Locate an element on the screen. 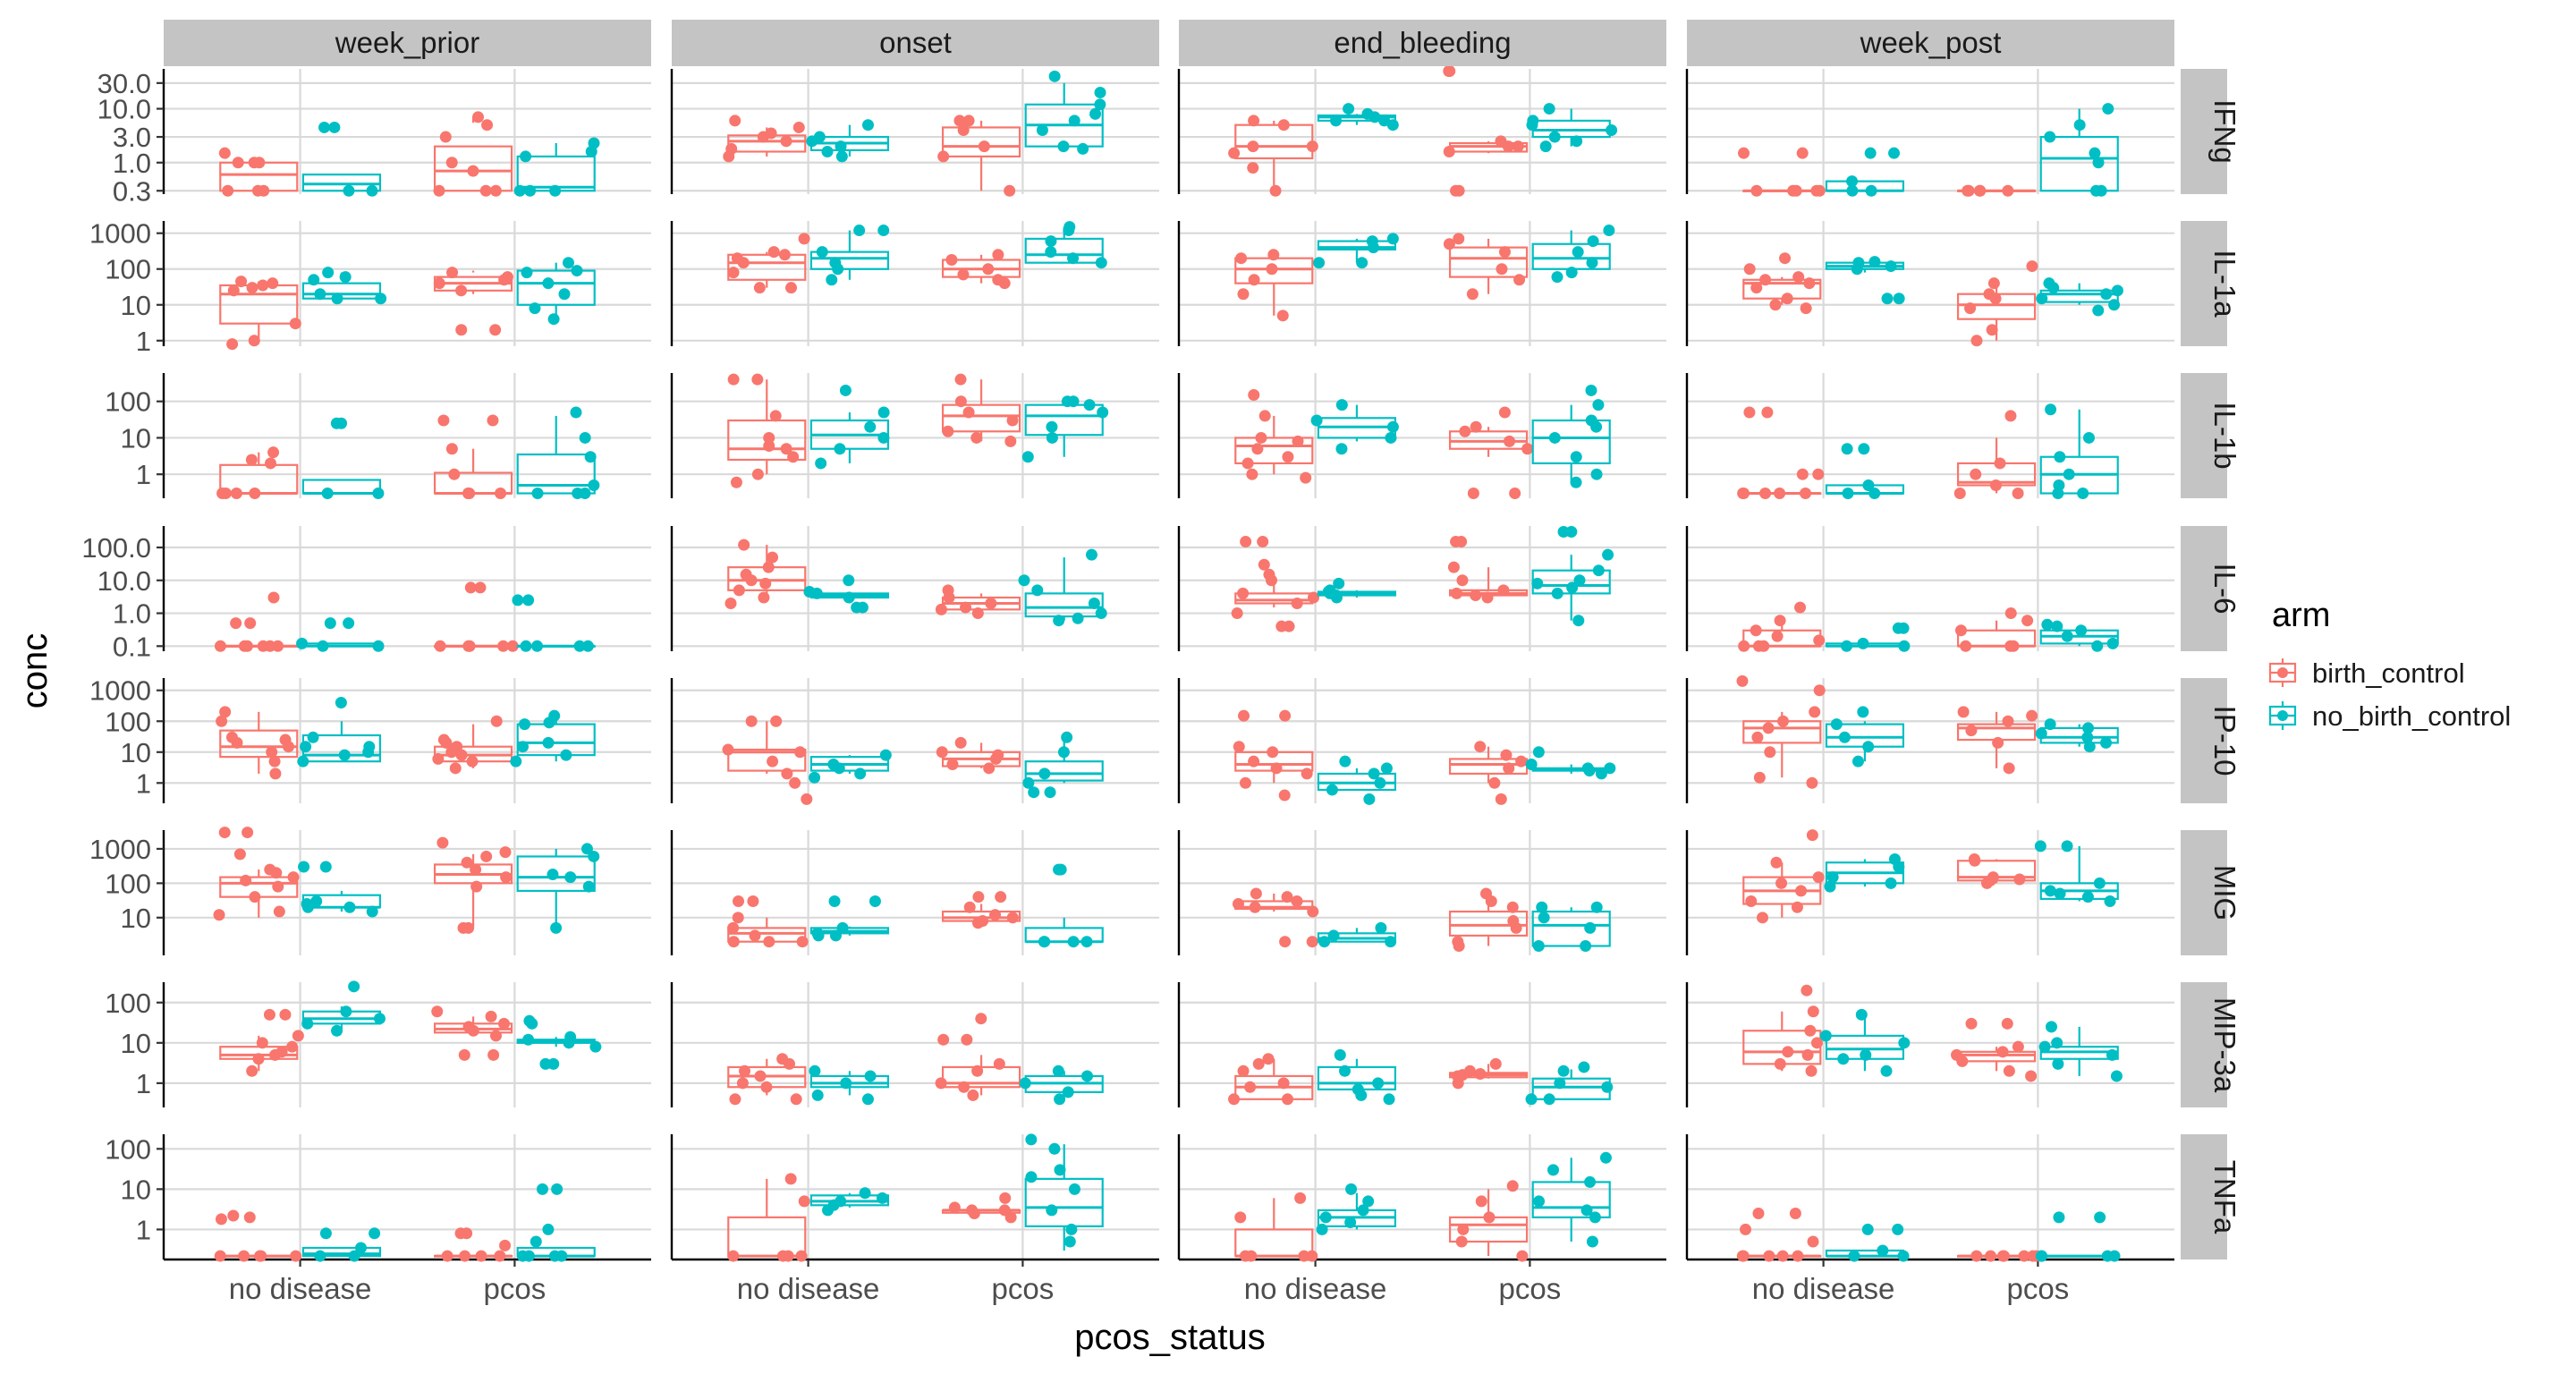  facet-strip-MIP-3a is located at coordinates (2204, 1044).